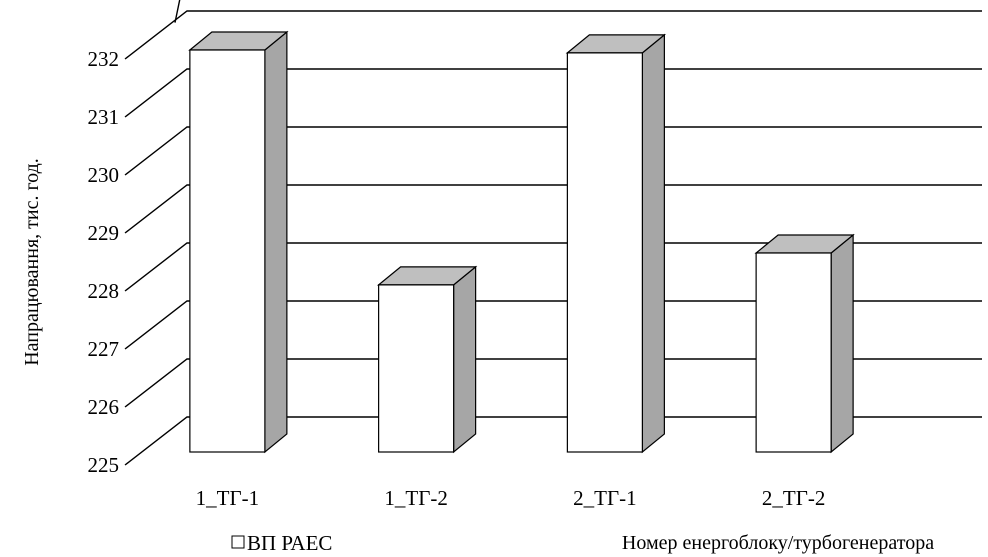  I want to click on legend: ВП РАЕС, so click(281, 543).